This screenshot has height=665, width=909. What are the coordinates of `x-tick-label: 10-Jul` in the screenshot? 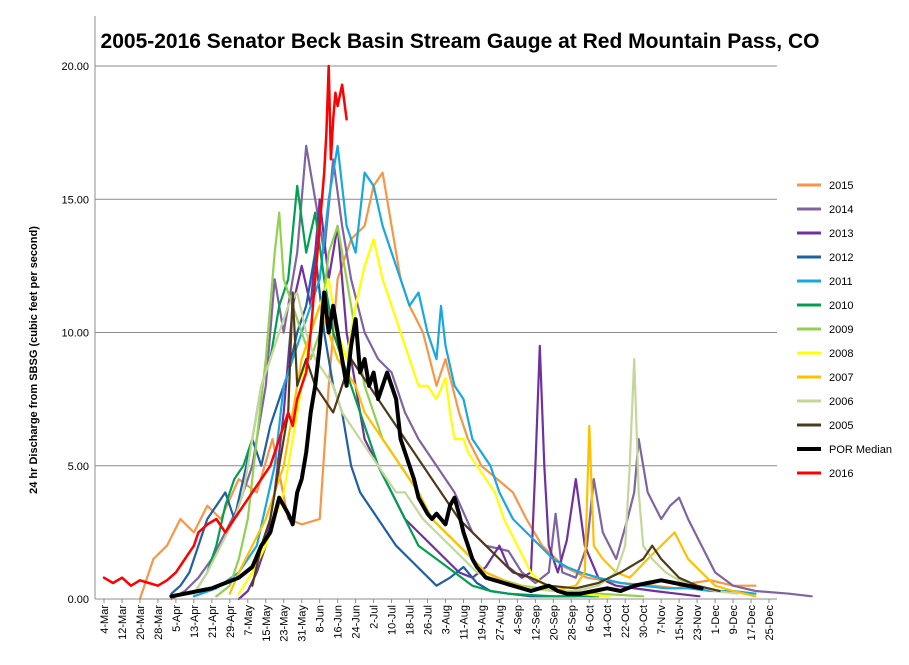 It's located at (393, 620).